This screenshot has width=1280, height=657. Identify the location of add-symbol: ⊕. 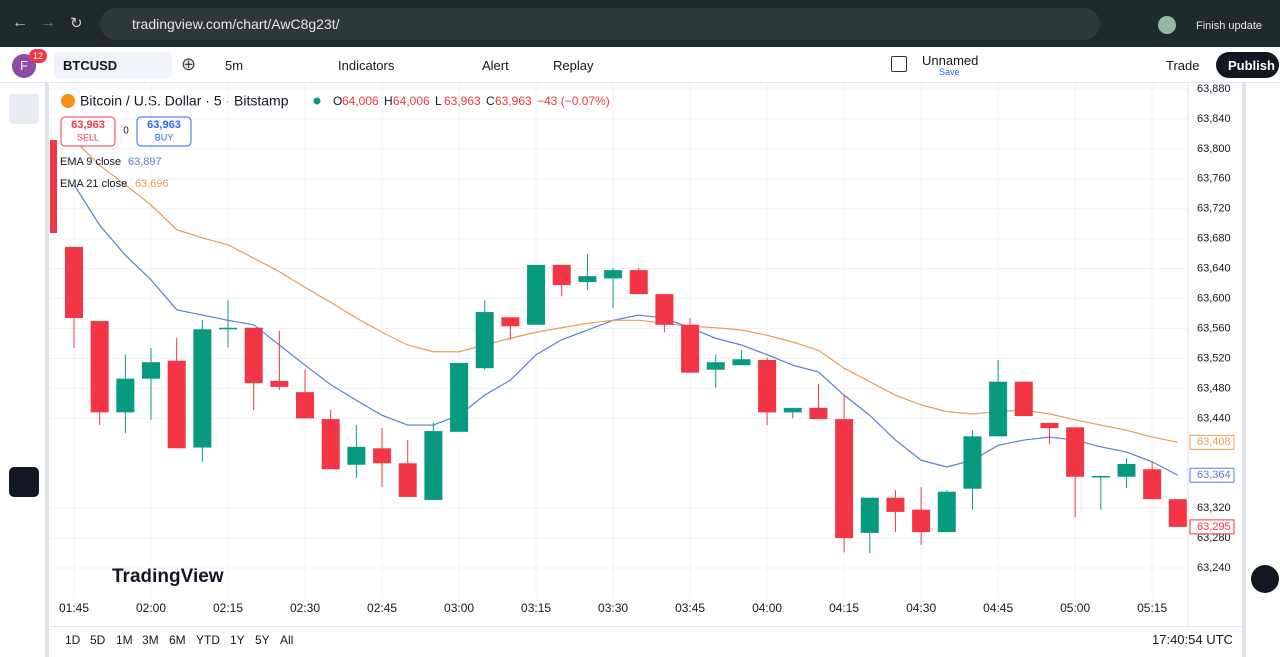
(189, 64).